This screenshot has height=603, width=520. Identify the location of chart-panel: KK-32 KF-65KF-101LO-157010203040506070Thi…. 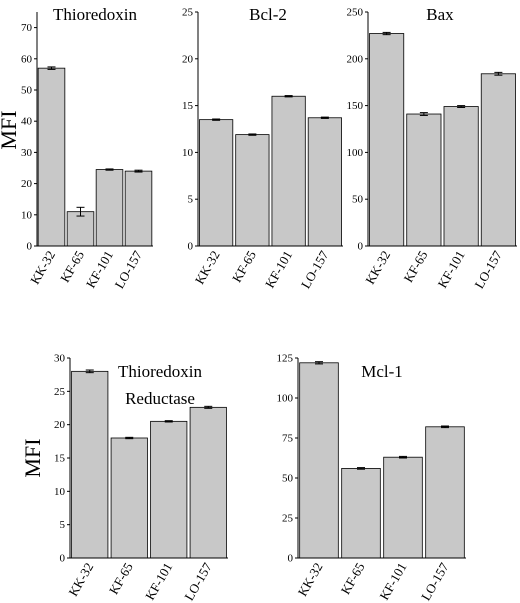
(87, 148).